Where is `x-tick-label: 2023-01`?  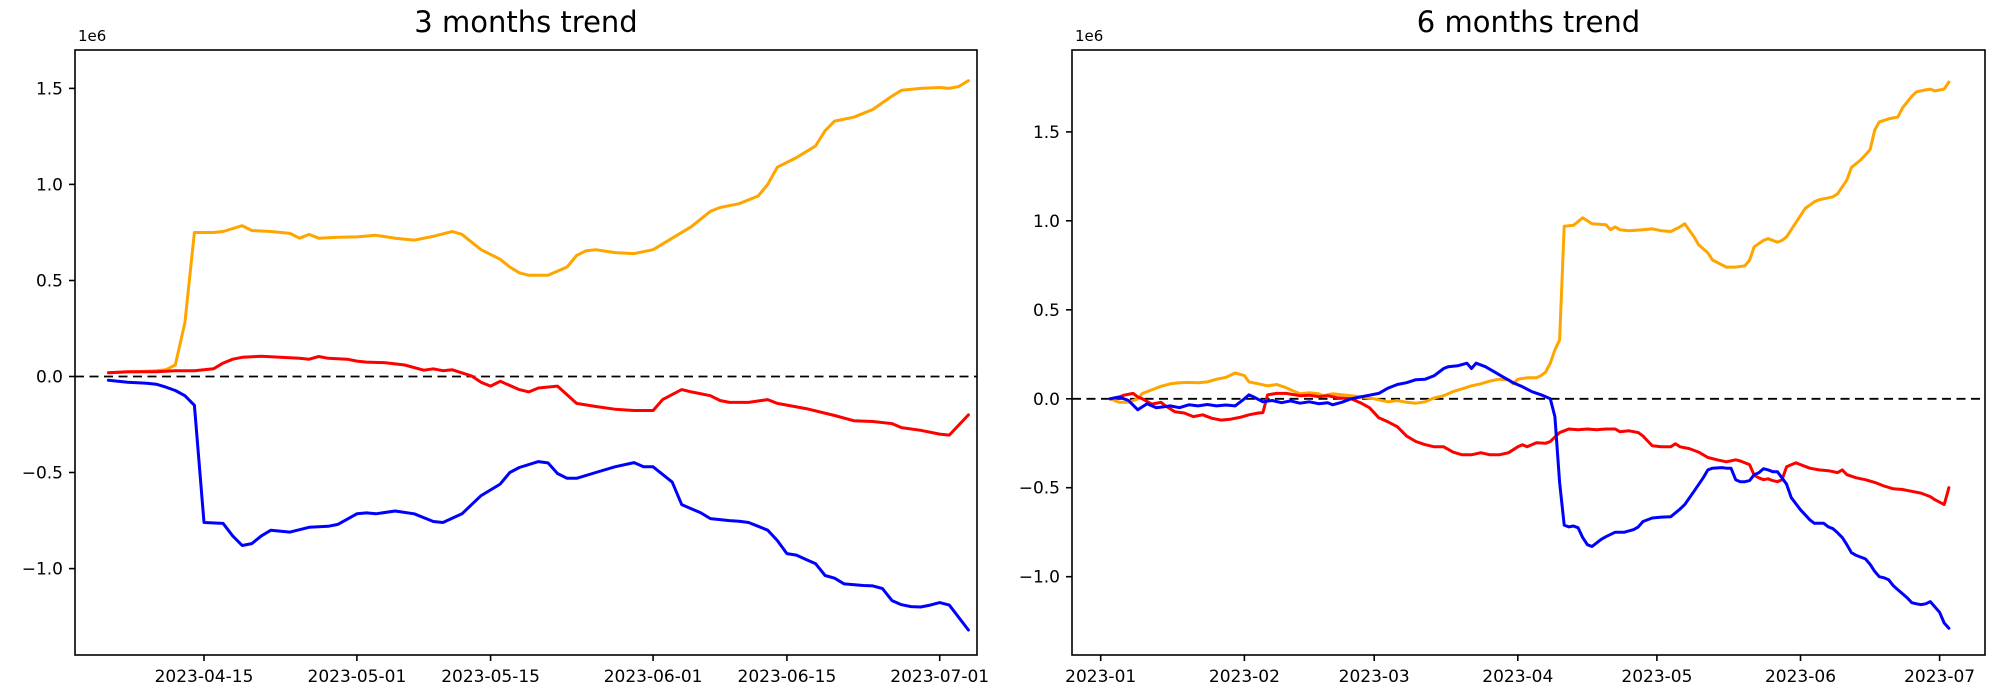 x-tick-label: 2023-01 is located at coordinates (1100, 677).